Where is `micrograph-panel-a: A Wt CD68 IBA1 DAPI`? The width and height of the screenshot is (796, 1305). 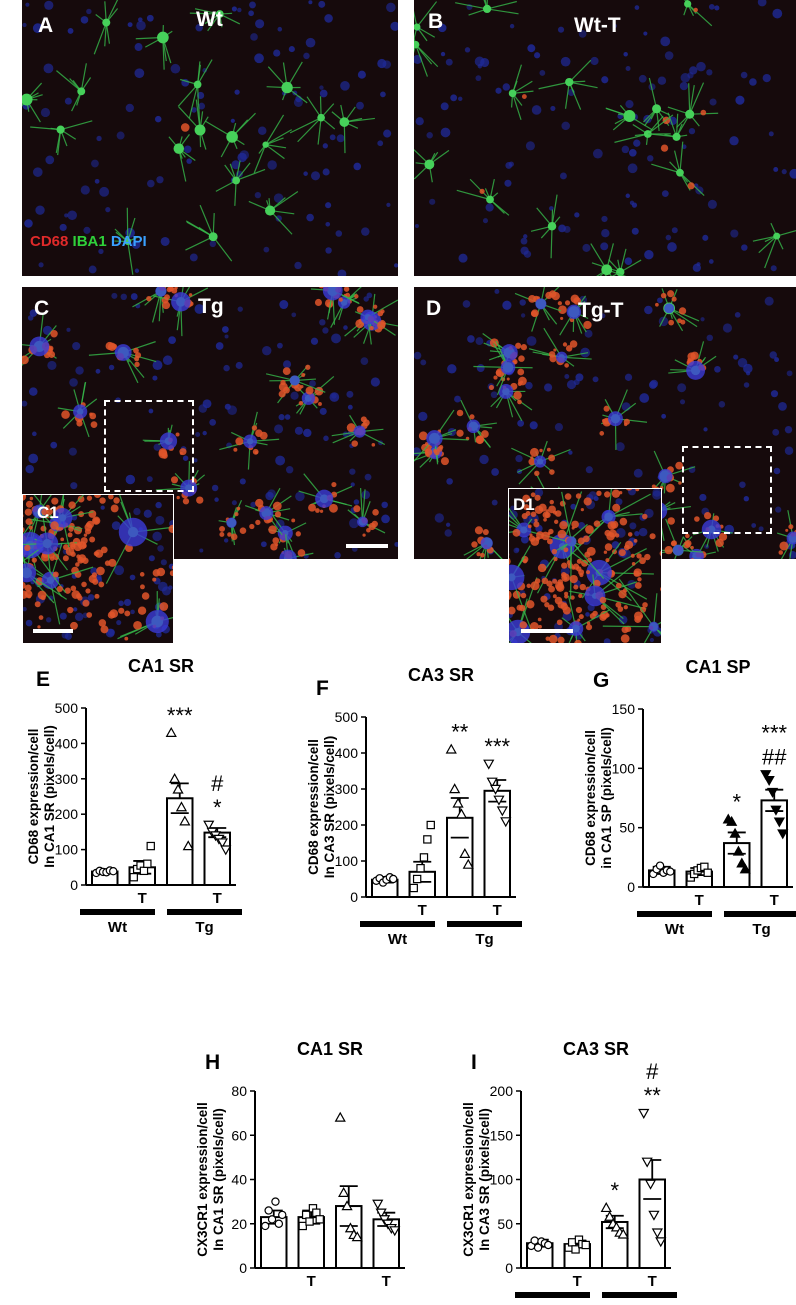 micrograph-panel-a: A Wt CD68 IBA1 DAPI is located at coordinates (210, 138).